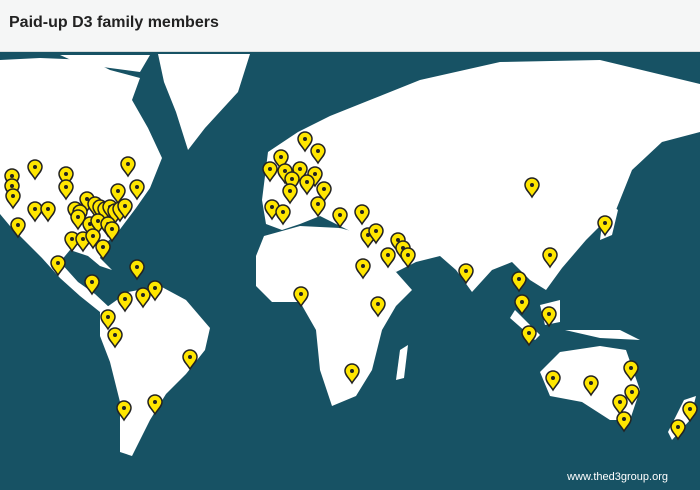  Describe the element at coordinates (105, 63) in the screenshot. I see `arctic-islands` at that location.